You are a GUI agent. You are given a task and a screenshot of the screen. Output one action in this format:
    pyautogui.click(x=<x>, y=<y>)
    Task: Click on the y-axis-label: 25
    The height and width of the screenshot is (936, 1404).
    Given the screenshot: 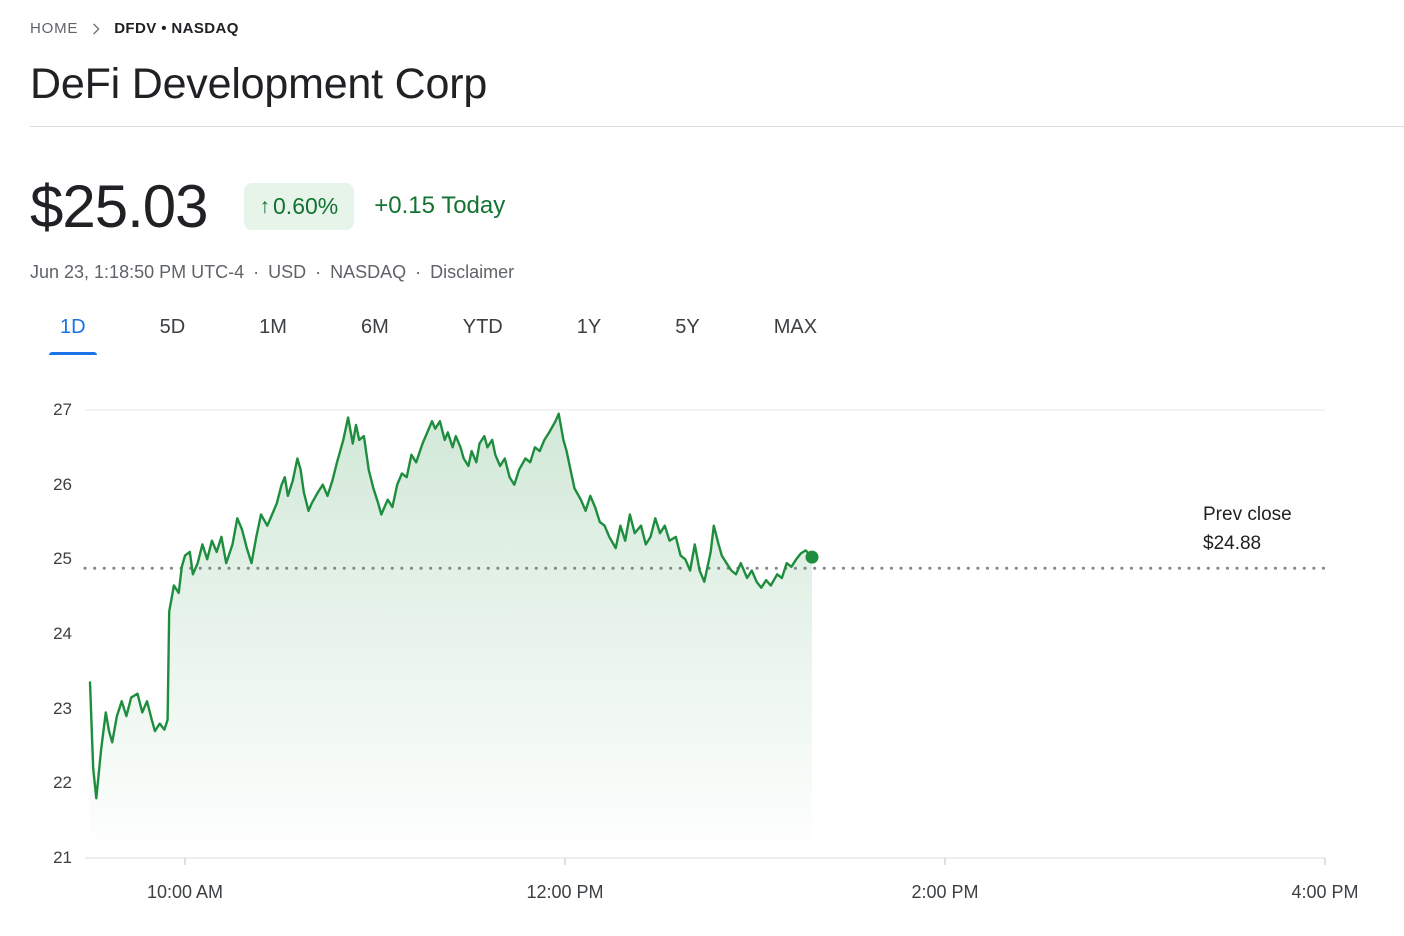 What is the action you would take?
    pyautogui.click(x=62, y=558)
    